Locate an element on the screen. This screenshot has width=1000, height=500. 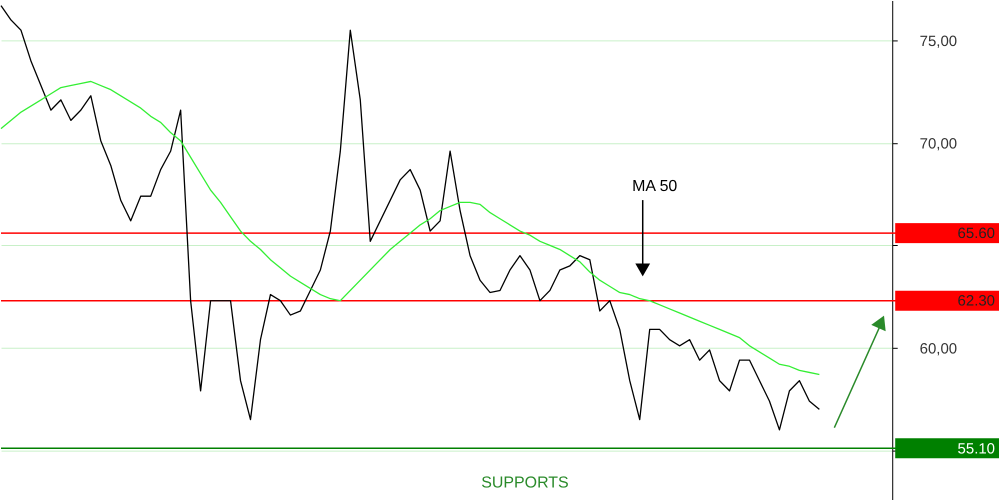
y-tick-label: 60,00 is located at coordinates (939, 349).